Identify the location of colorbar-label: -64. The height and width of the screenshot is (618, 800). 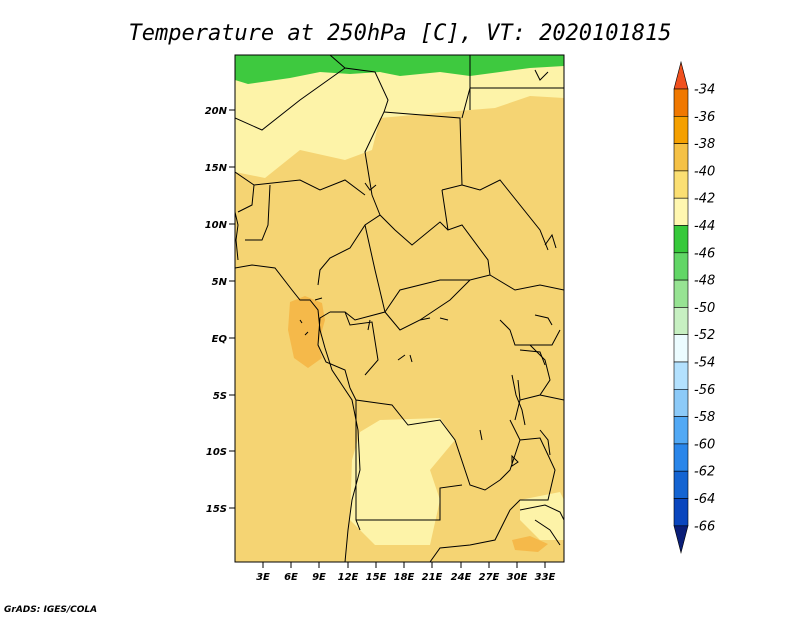
(704, 499).